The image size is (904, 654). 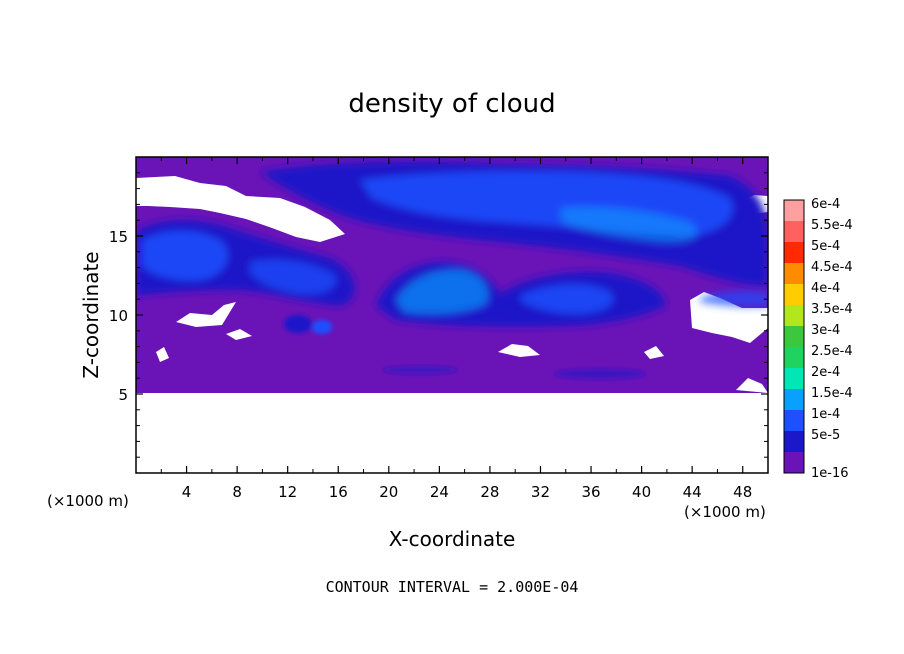 I want to click on cloud-band-left, so click(x=245, y=263).